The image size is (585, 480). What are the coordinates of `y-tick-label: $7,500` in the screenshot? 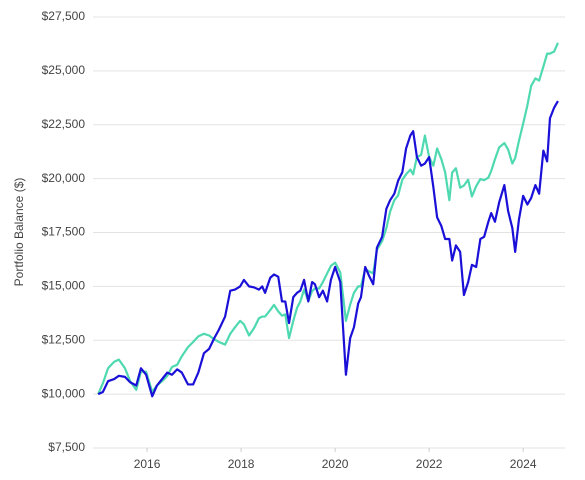 It's located at (66, 447).